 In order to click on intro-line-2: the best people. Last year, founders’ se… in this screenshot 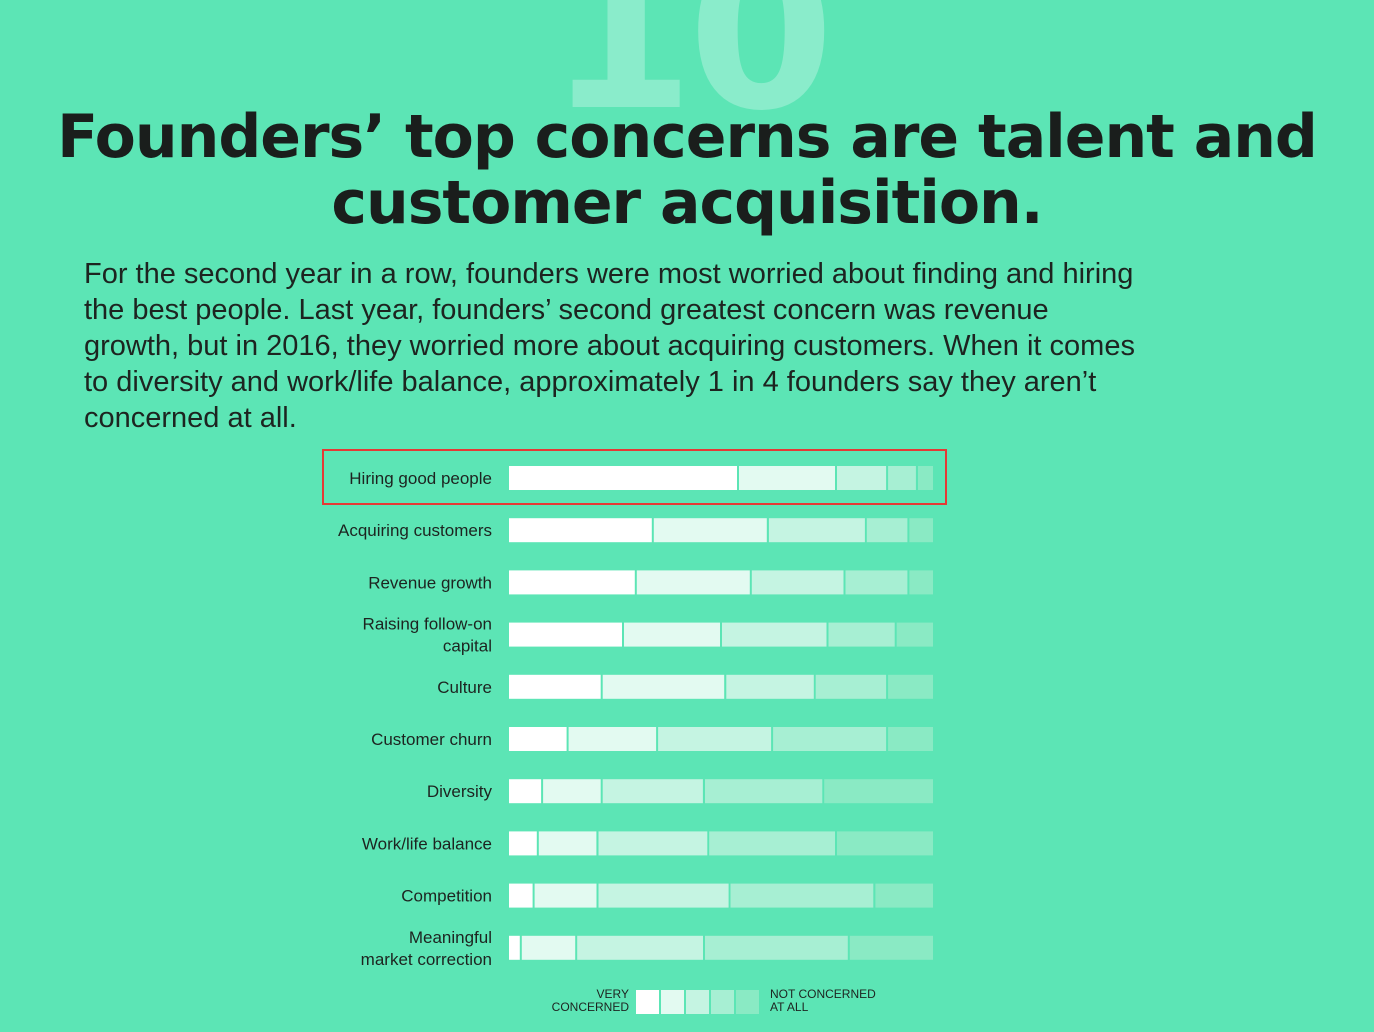, I will do `click(566, 310)`.